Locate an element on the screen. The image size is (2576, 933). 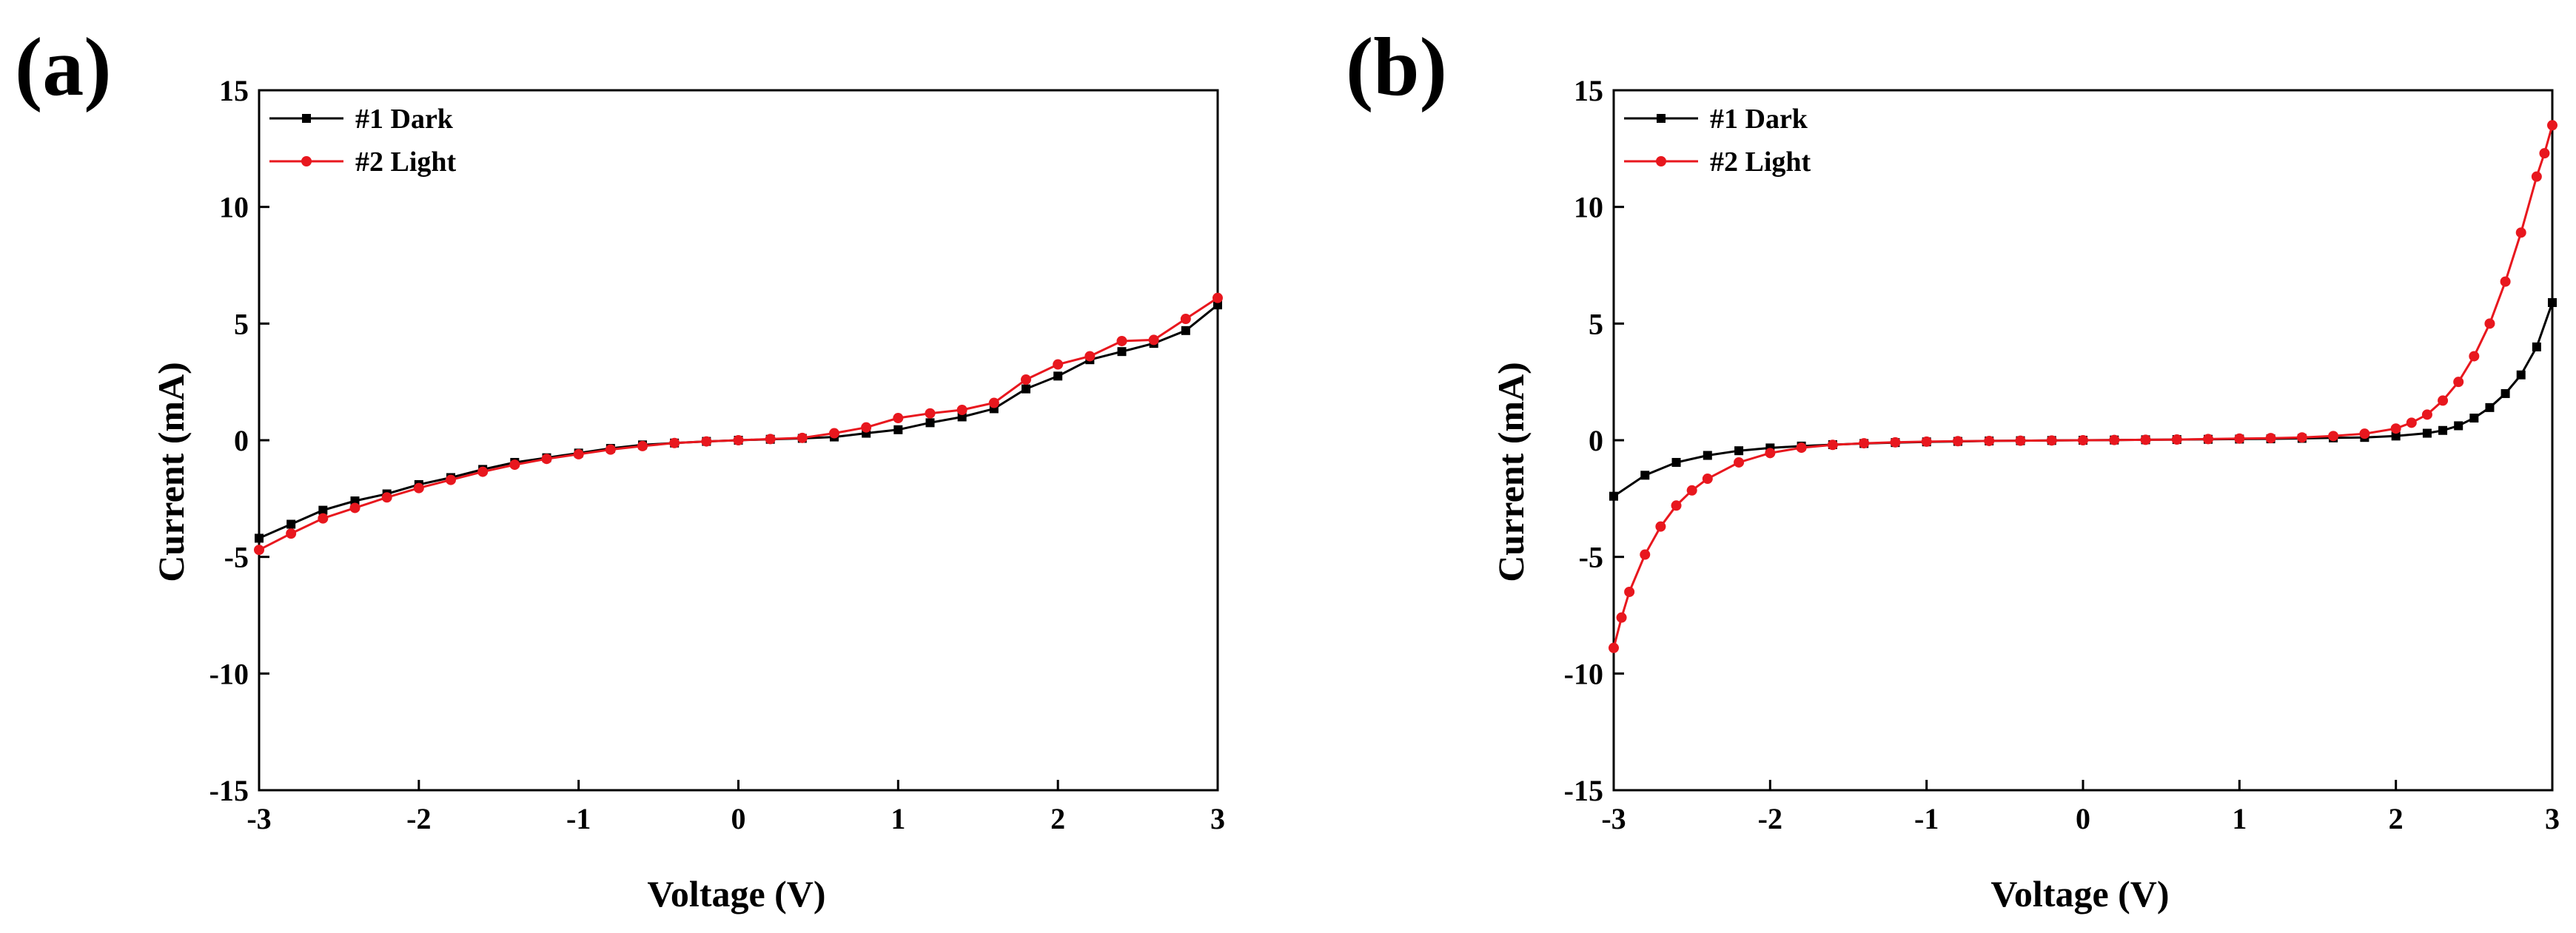
panel-b-y-tick-label: 5 is located at coordinates (1596, 323).